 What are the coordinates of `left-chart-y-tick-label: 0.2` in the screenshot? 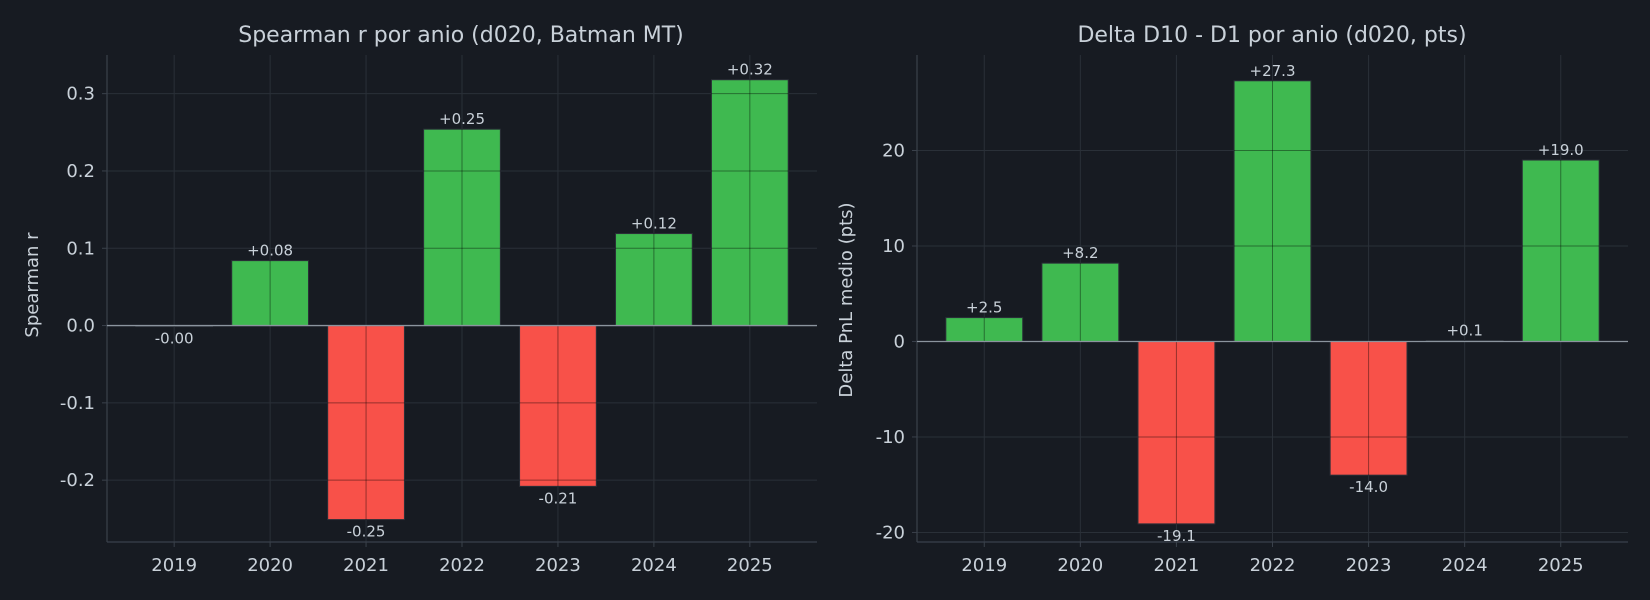 It's located at (80, 171).